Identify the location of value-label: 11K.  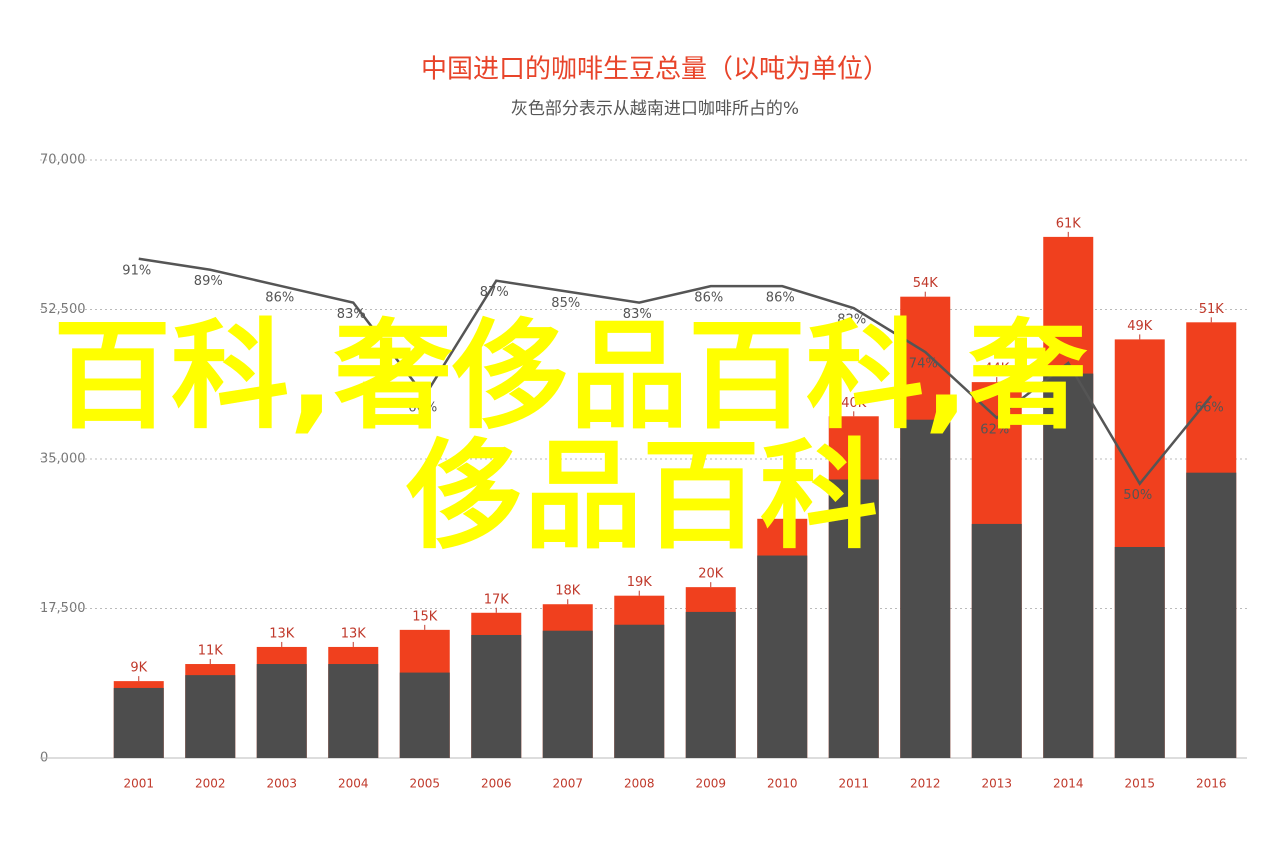
(211, 651).